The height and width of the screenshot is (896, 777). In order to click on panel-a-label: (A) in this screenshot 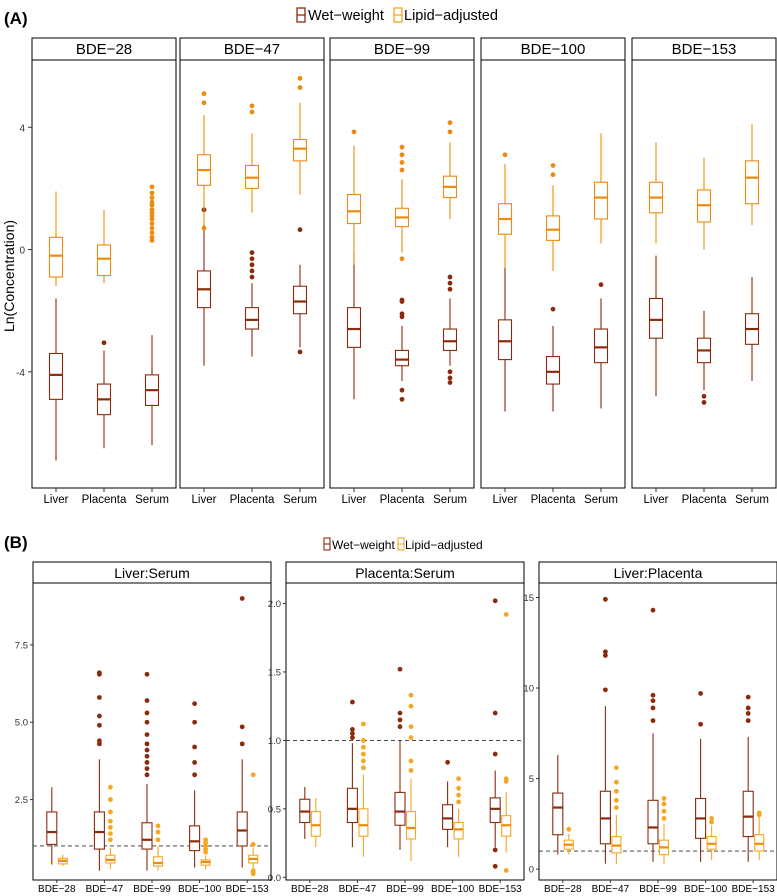, I will do `click(16, 18)`.